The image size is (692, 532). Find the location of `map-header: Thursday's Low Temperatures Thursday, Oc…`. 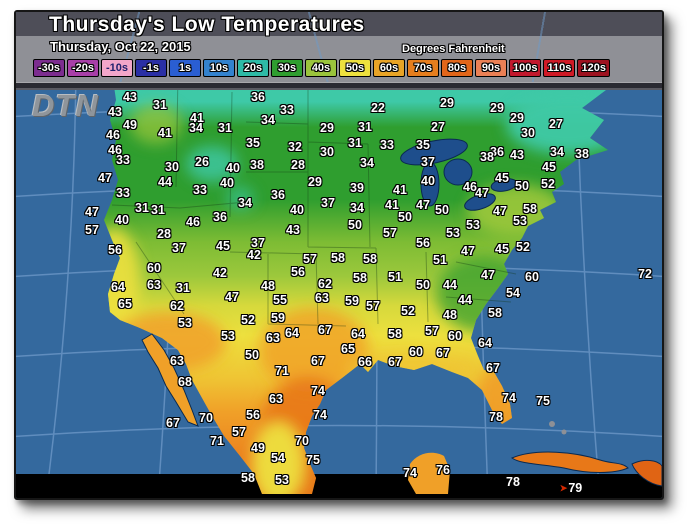

map-header: Thursday's Low Temperatures Thursday, Oc… is located at coordinates (339, 47).